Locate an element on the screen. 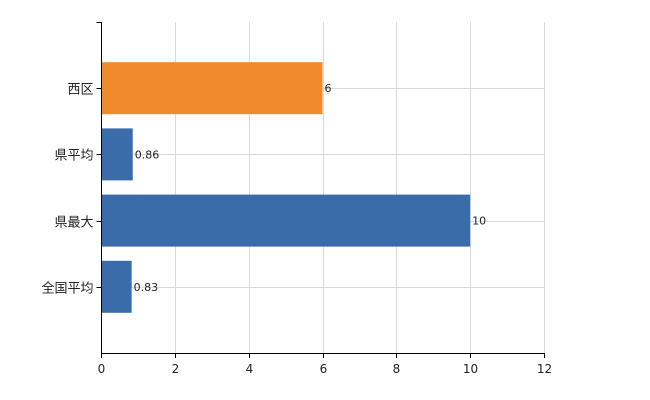 The width and height of the screenshot is (650, 400). x-tick-label-0: 0 is located at coordinates (102, 369).